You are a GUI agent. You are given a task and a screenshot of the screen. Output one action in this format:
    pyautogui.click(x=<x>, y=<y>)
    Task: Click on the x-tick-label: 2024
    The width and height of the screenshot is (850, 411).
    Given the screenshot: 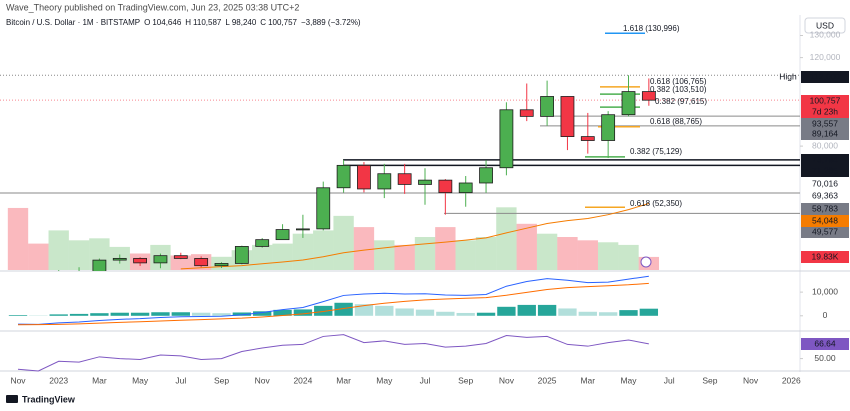 What is the action you would take?
    pyautogui.click(x=302, y=380)
    